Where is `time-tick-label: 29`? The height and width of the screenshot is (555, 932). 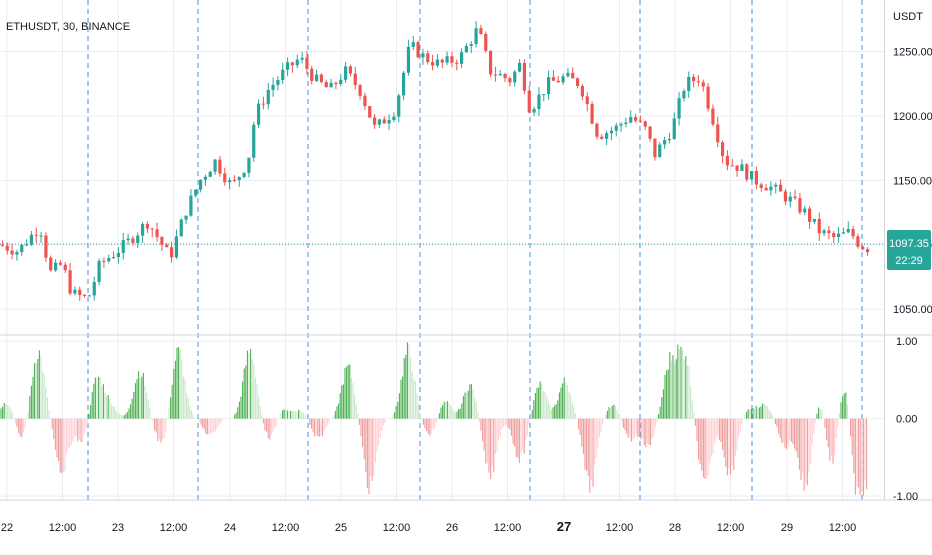
time-tick-label: 29 is located at coordinates (787, 528).